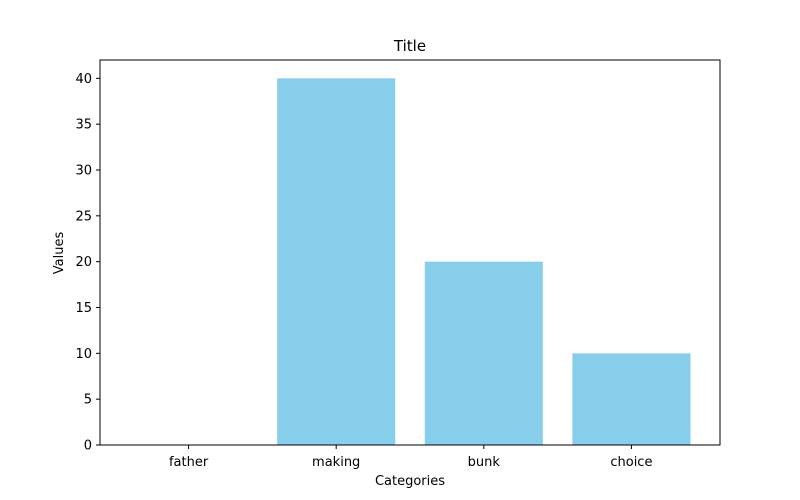  Describe the element at coordinates (484, 462) in the screenshot. I see `x-tick-label: bunk` at that location.